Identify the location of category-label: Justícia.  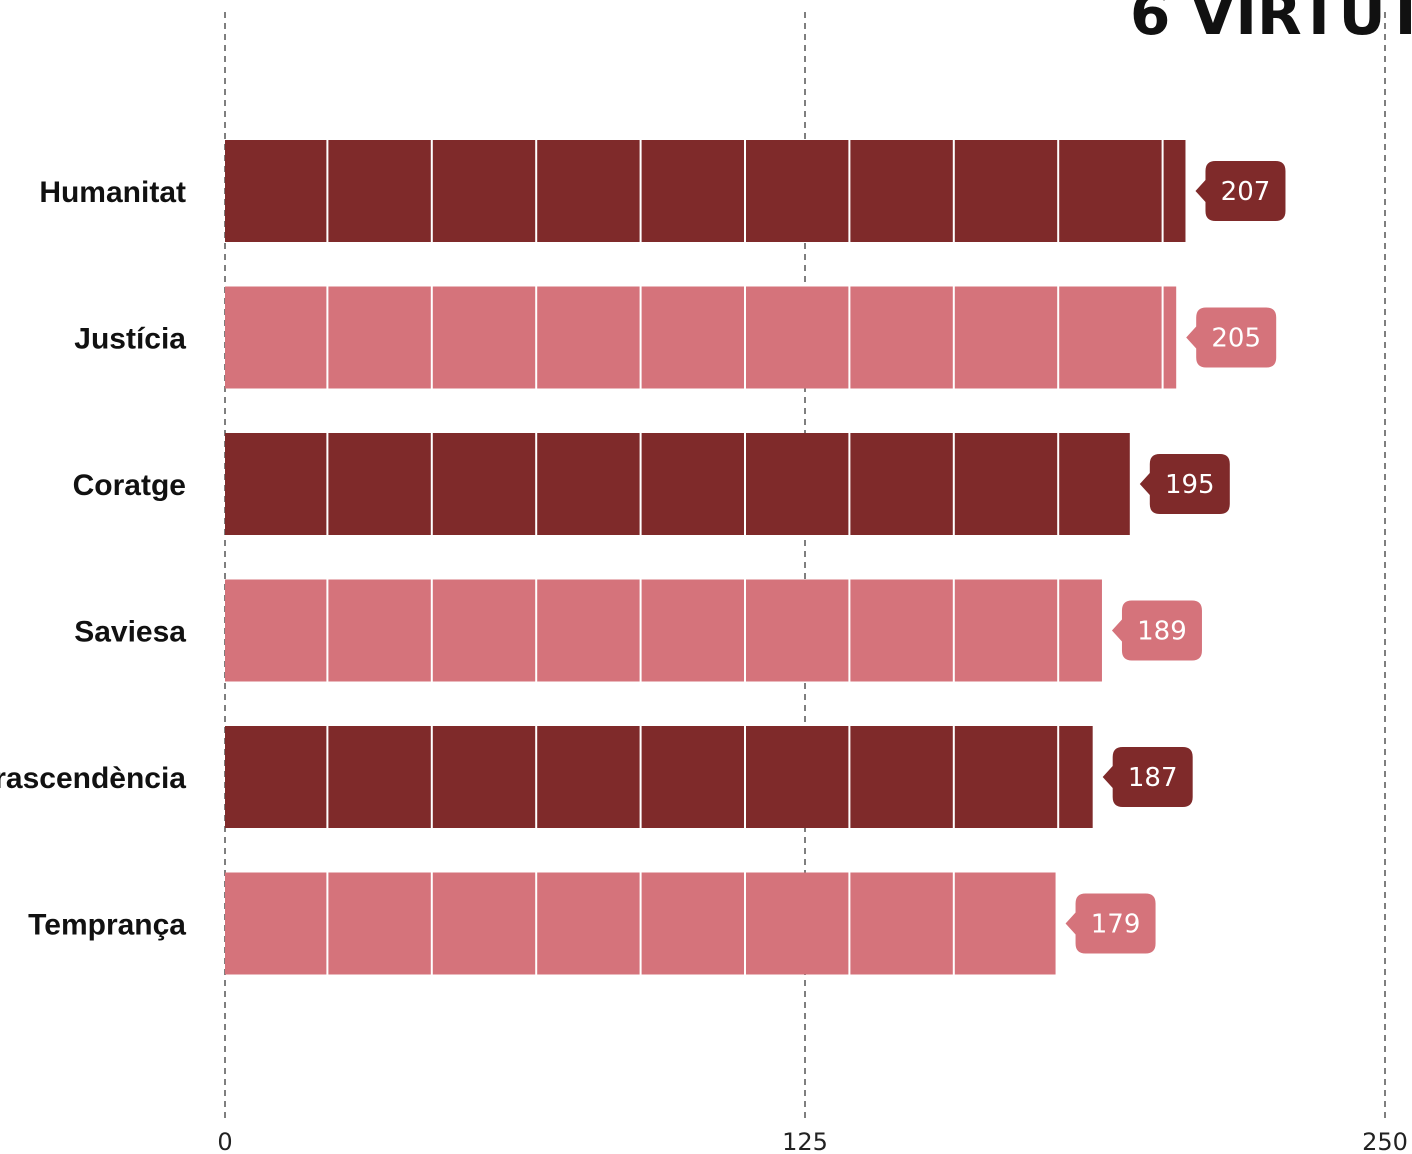
(130, 339).